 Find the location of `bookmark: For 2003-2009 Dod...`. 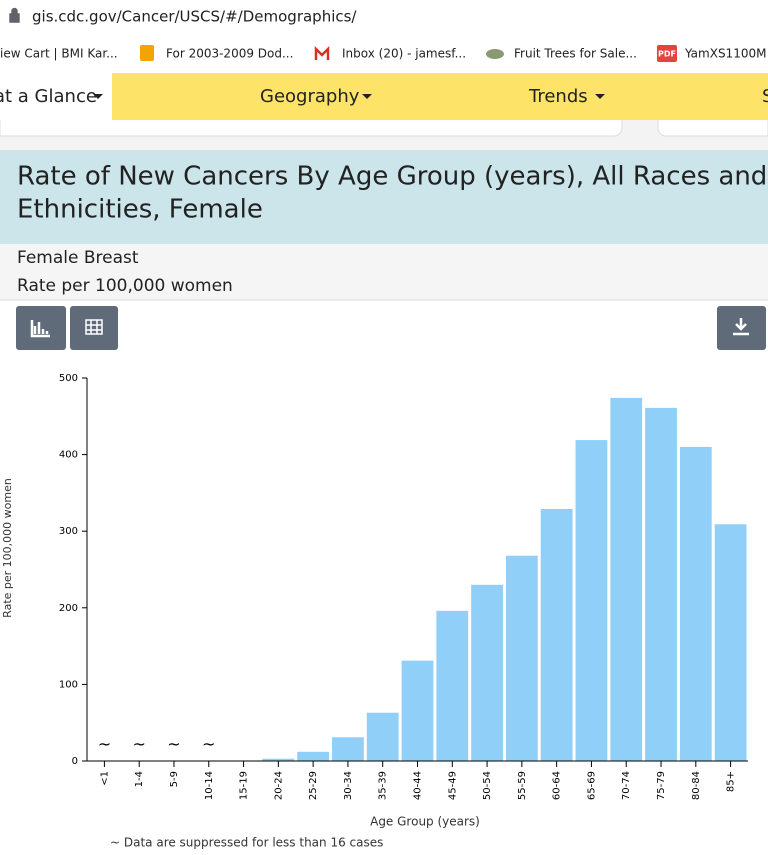

bookmark: For 2003-2009 Dod... is located at coordinates (229, 54).